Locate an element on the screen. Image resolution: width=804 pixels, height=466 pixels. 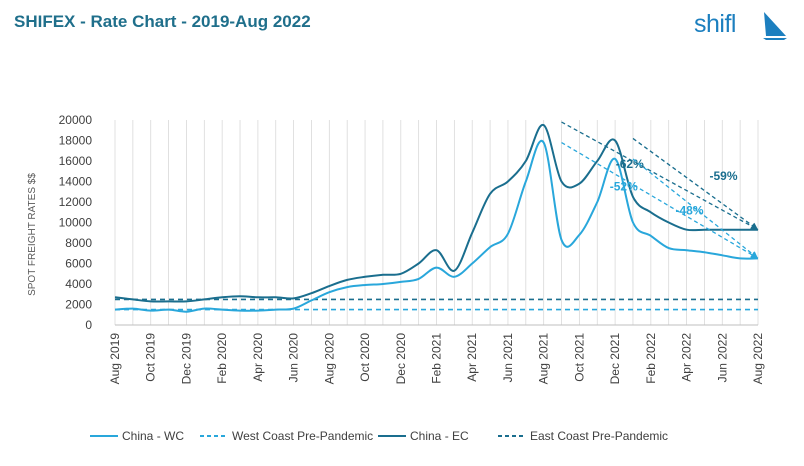
y-axis-label: SPOT FREIGHT RATES $$ is located at coordinates (32, 234).